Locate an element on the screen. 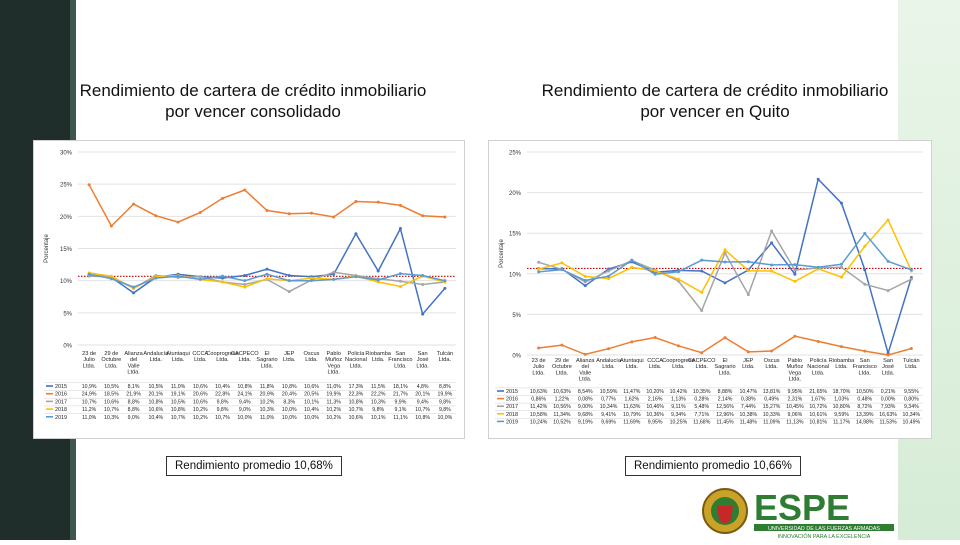 This screenshot has height=545, width=960. table-cell: 10,34% is located at coordinates (609, 407).